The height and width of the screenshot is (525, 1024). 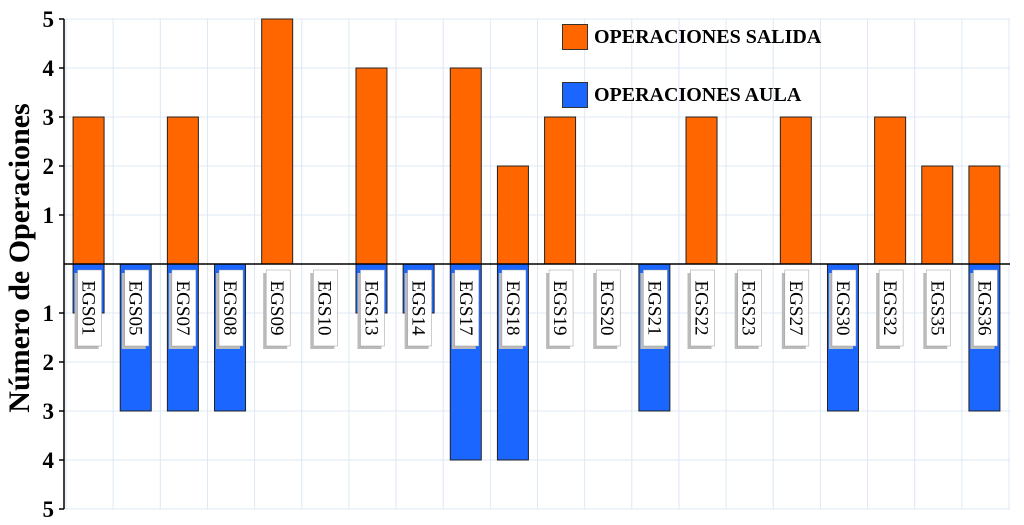 I want to click on legend-swatch-salida, so click(x=575, y=37).